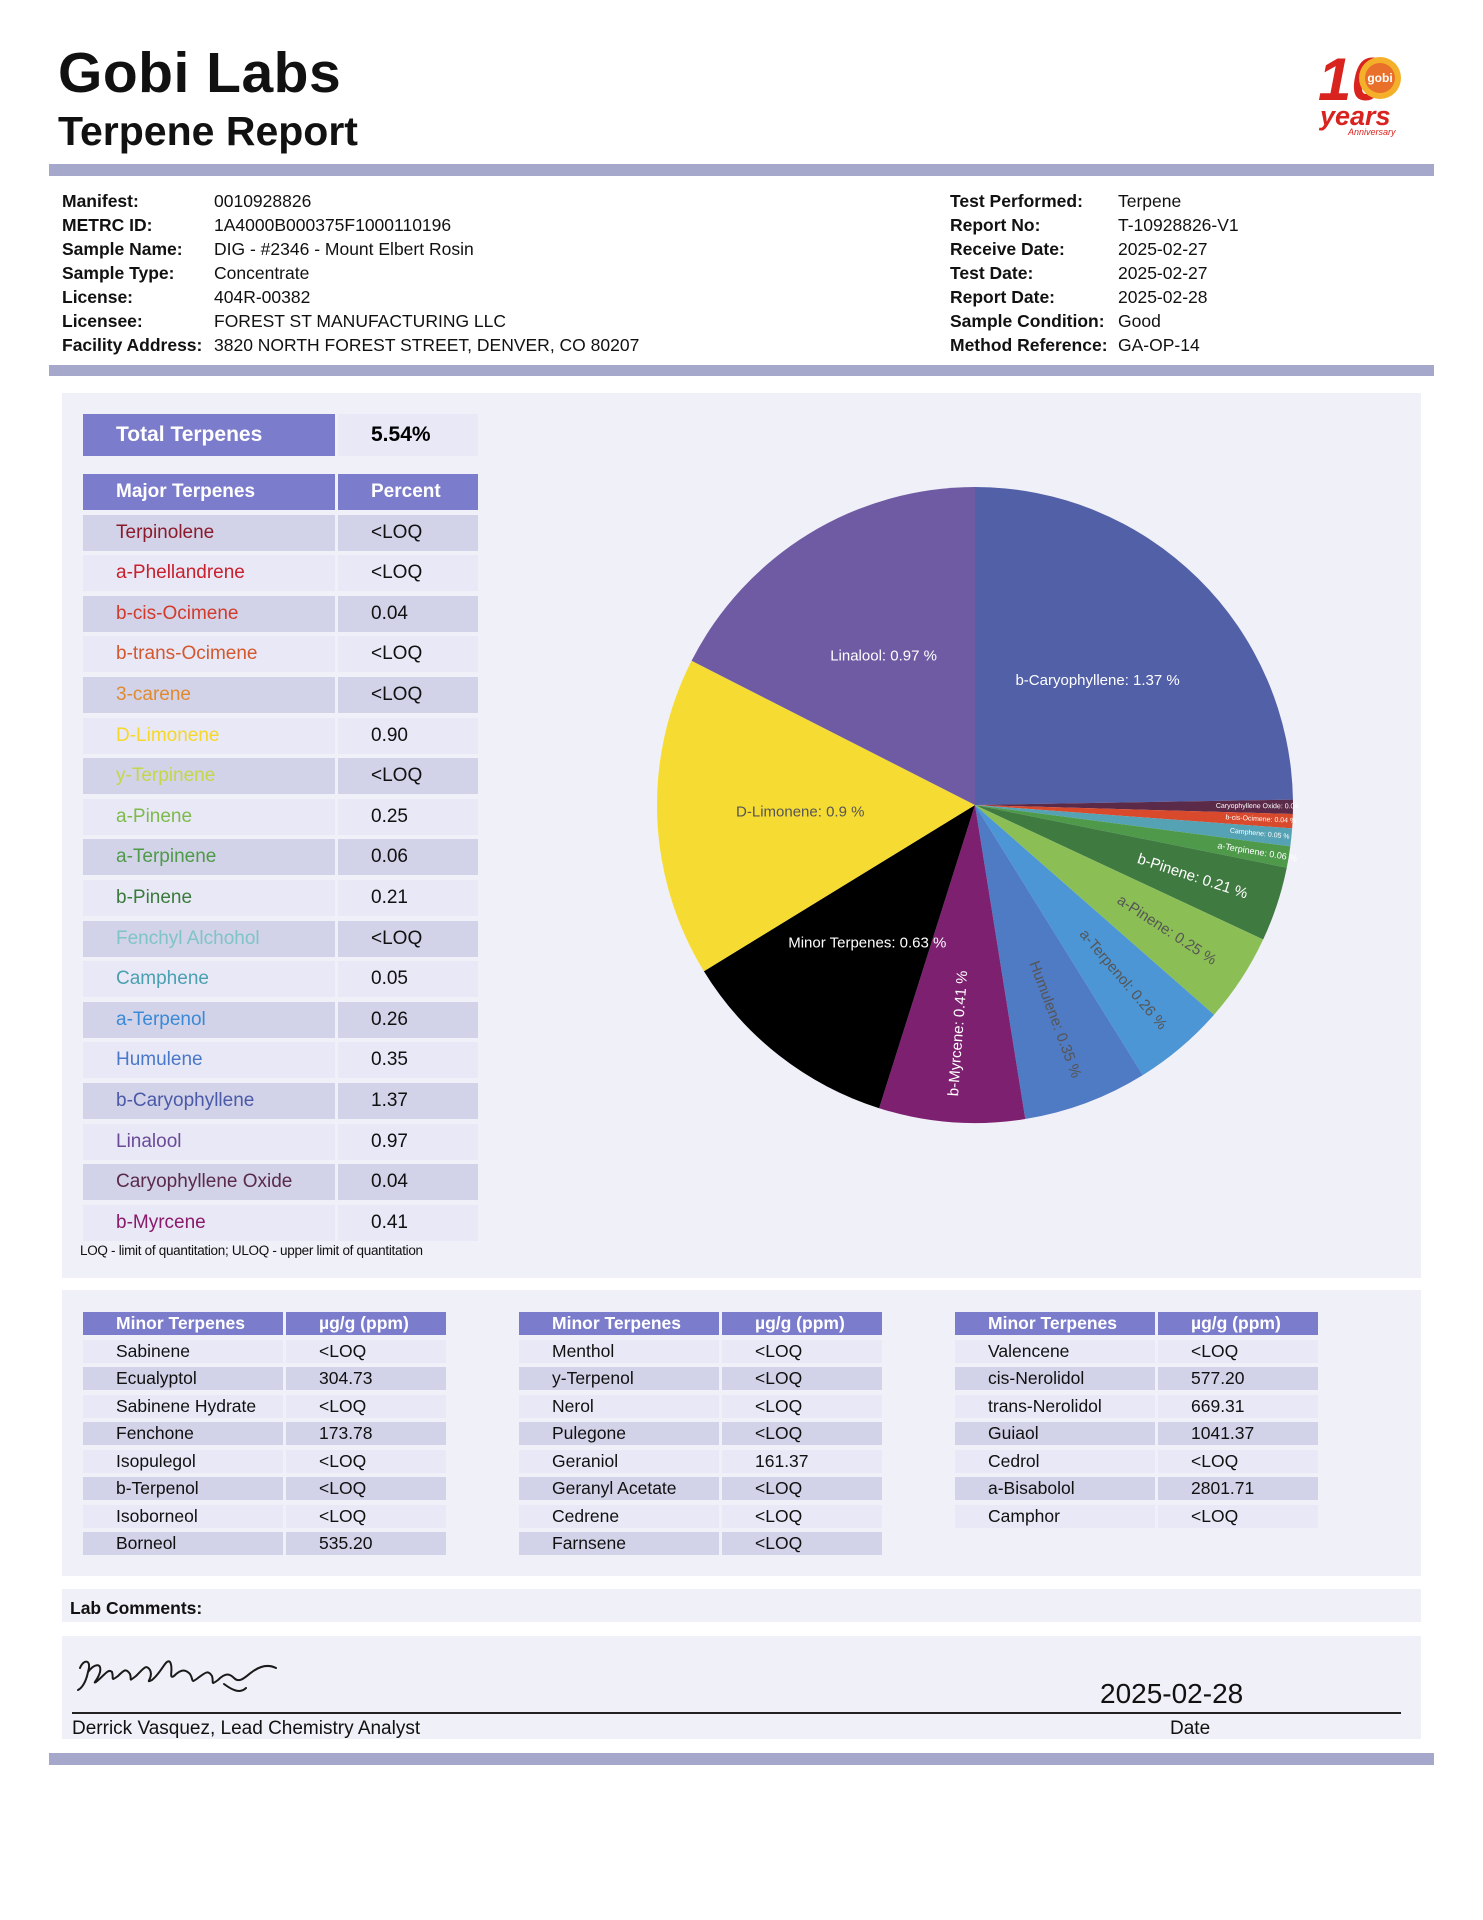 The image size is (1483, 1920). Describe the element at coordinates (1238, 1406) in the screenshot. I see `minor-terpene-ppm: 669.31` at that location.